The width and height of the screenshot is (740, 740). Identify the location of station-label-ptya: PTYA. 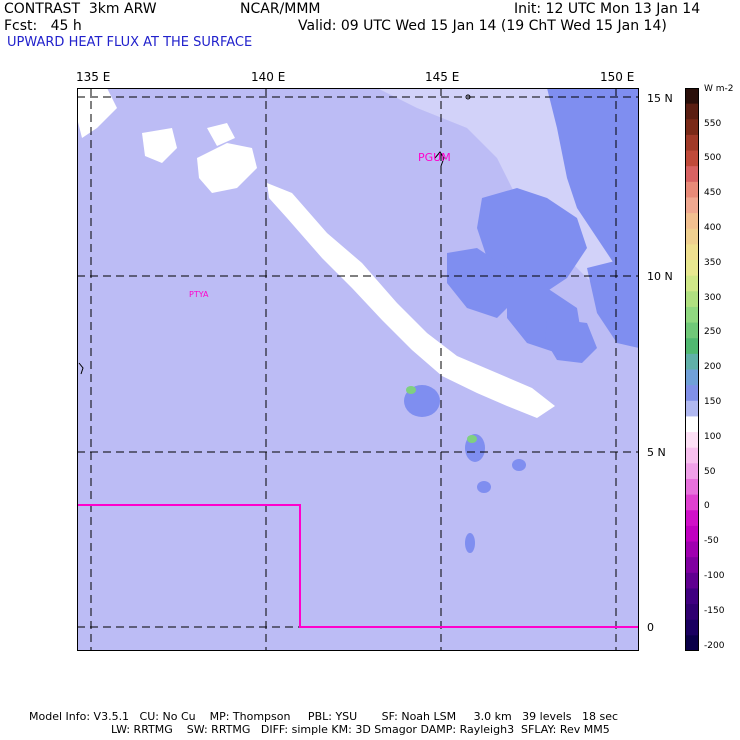
(199, 294).